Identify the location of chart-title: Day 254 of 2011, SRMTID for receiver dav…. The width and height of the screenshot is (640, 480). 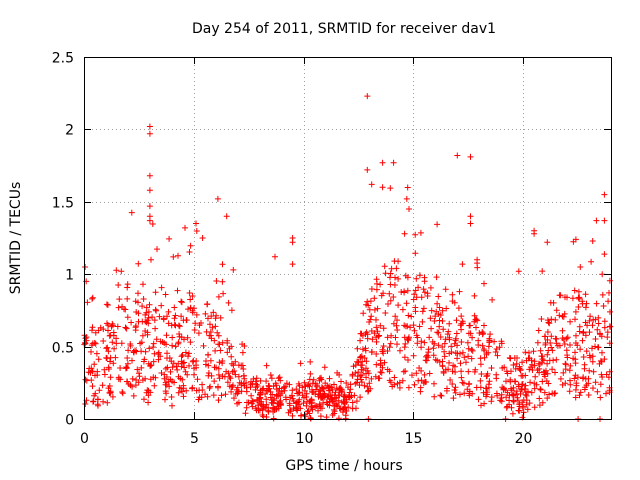
(344, 29).